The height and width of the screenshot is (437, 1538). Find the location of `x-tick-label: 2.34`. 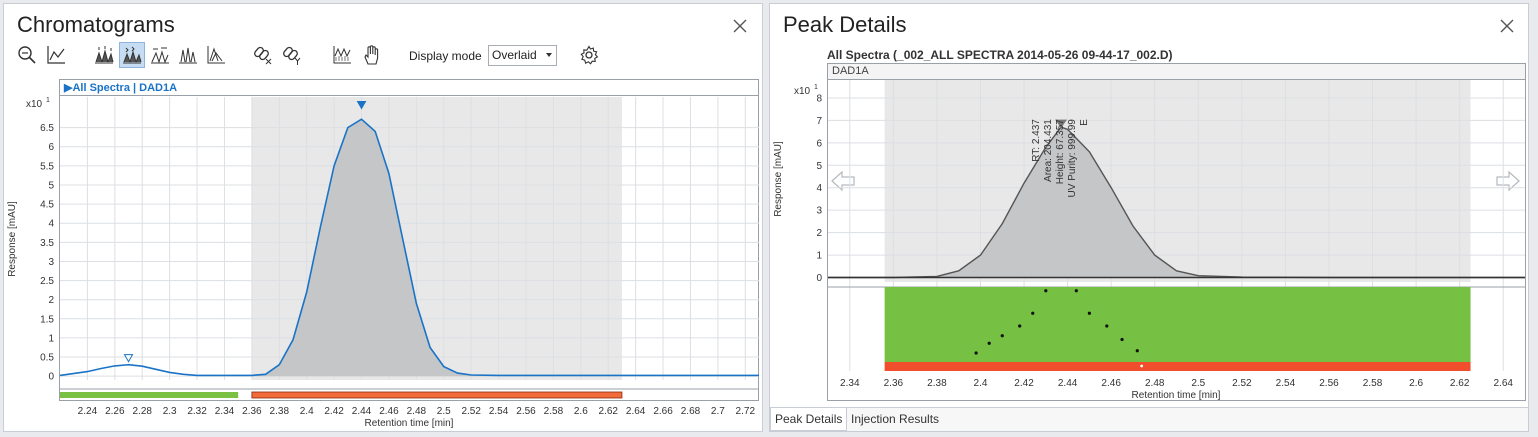

x-tick-label: 2.34 is located at coordinates (225, 411).